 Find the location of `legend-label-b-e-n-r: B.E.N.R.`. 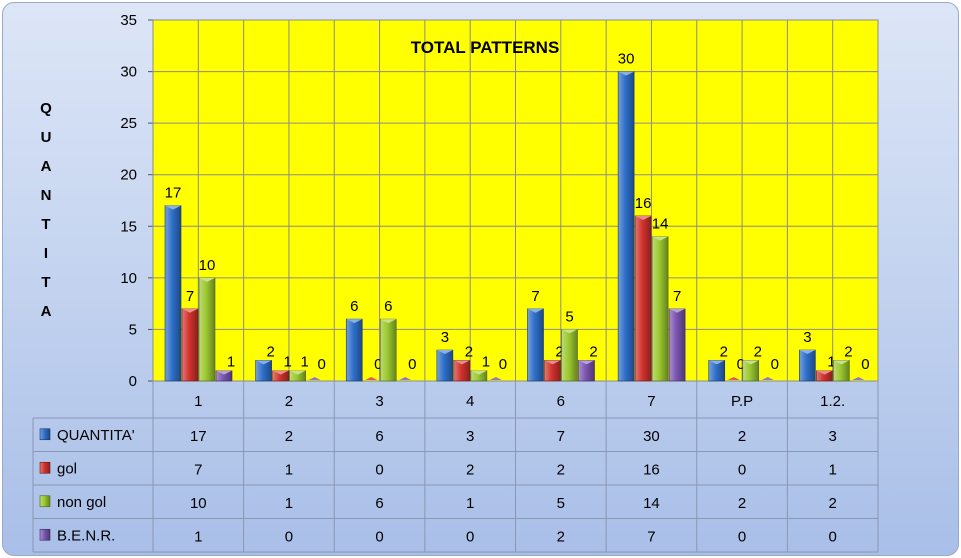

legend-label-b-e-n-r: B.E.N.R. is located at coordinates (86, 535).